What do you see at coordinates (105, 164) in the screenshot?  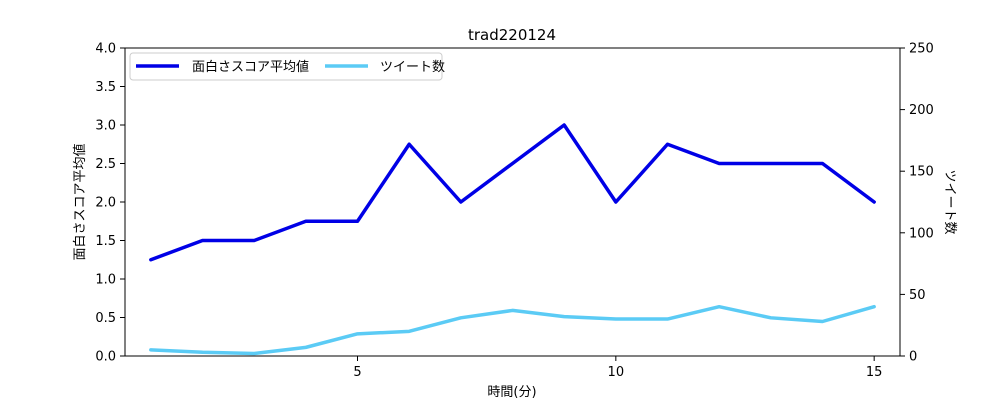 I see `y-left-tick-label: 2.5` at bounding box center [105, 164].